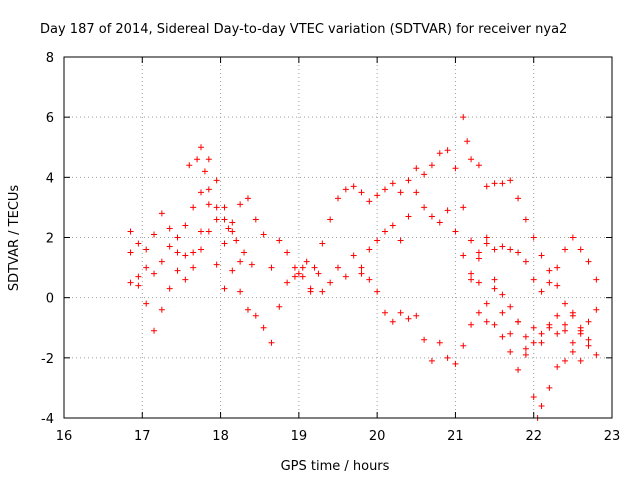 The image size is (640, 480). I want to click on y-tick-label: -4, so click(47, 419).